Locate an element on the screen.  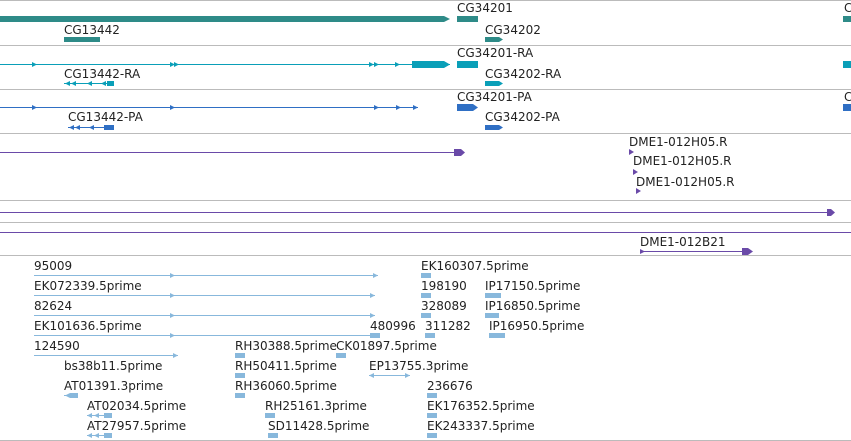
read-label: IP16950.5prime is located at coordinates (536, 326).